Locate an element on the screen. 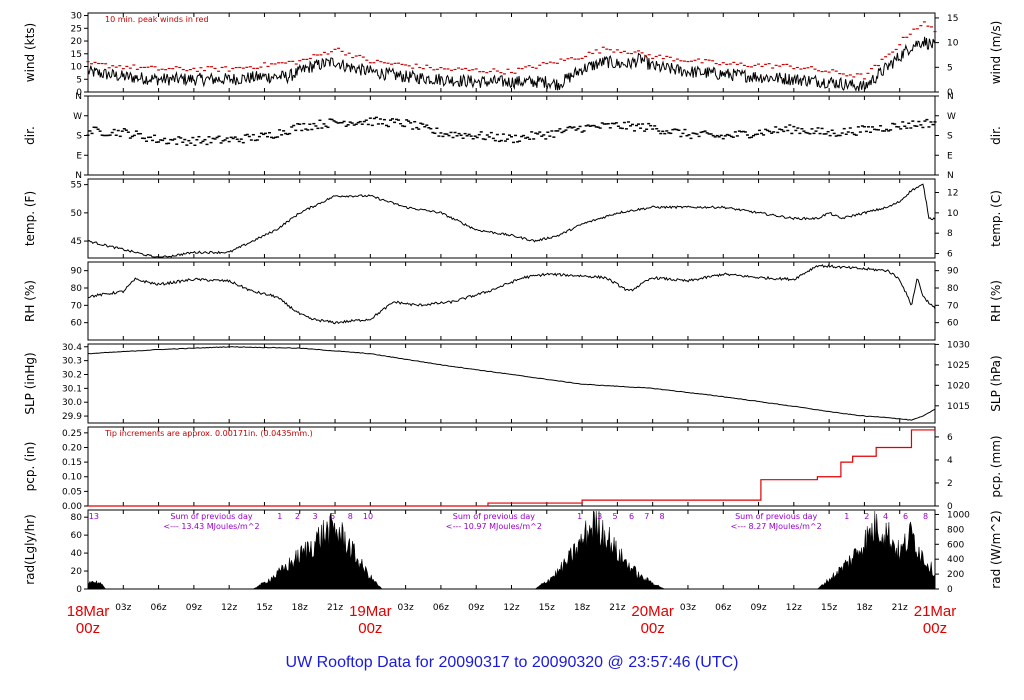 This screenshot has width=1024, height=700. precip-line is located at coordinates (511, 468).